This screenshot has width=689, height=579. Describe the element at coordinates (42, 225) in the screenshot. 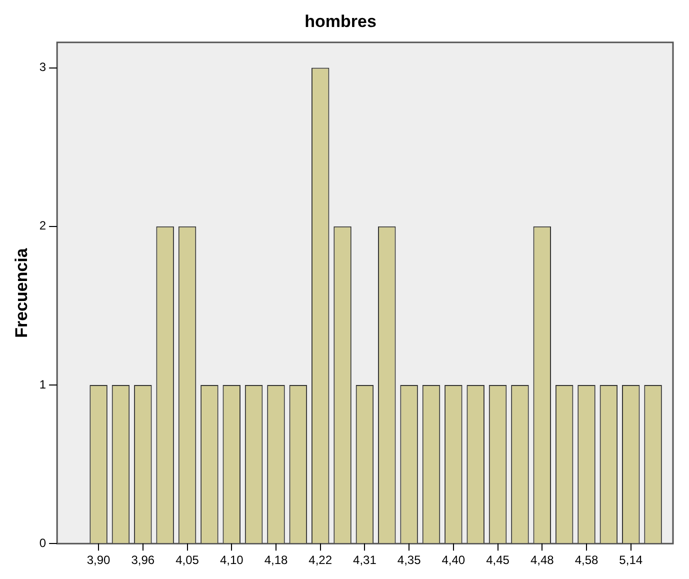

I see `y-tick-label: 2` at that location.